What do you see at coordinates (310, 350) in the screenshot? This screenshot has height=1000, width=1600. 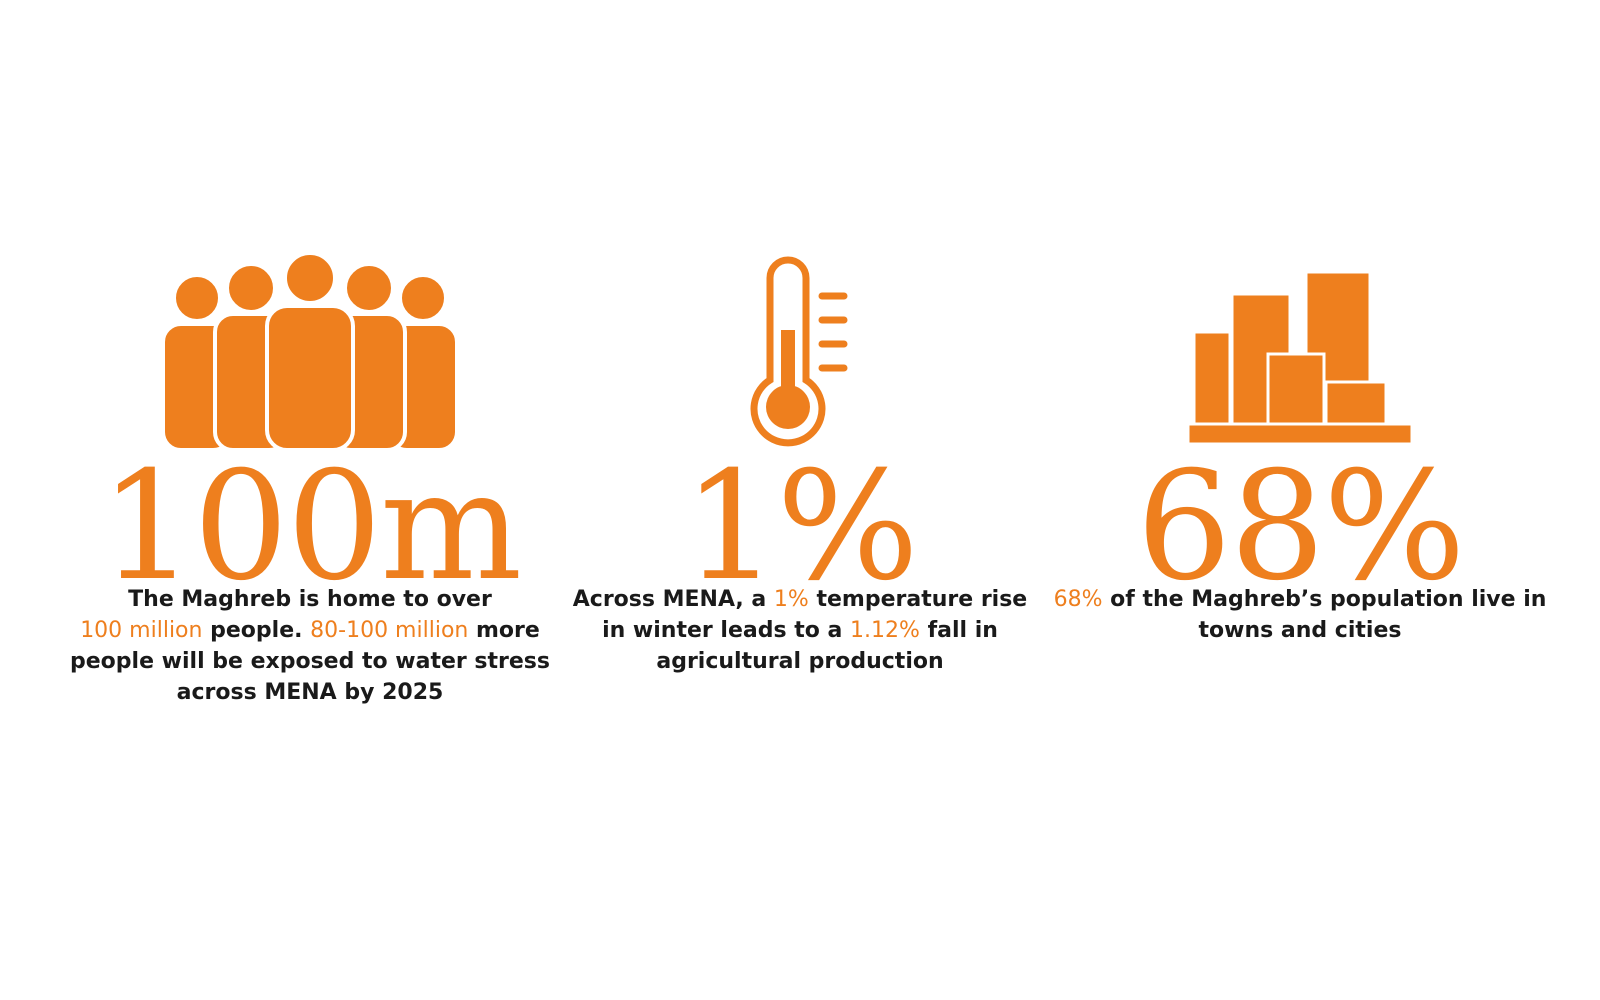 I see `people-group-icon` at bounding box center [310, 350].